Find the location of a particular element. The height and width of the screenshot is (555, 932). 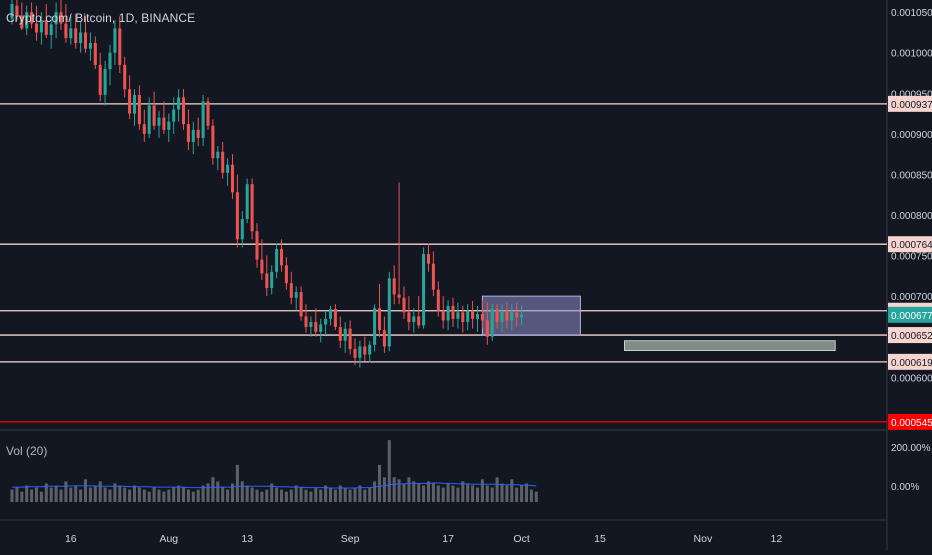

y-tick-label: 0.000800 is located at coordinates (911, 216).